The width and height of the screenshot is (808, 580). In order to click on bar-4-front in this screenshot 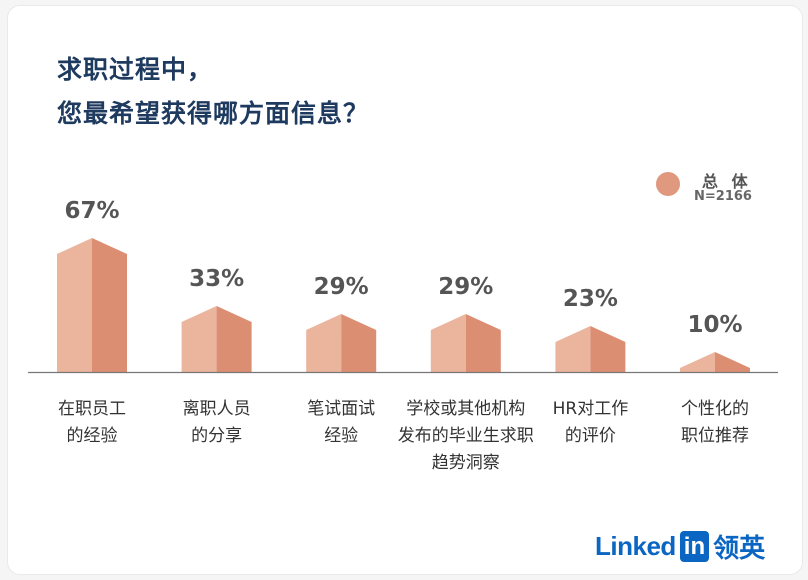, I will do `click(448, 343)`.